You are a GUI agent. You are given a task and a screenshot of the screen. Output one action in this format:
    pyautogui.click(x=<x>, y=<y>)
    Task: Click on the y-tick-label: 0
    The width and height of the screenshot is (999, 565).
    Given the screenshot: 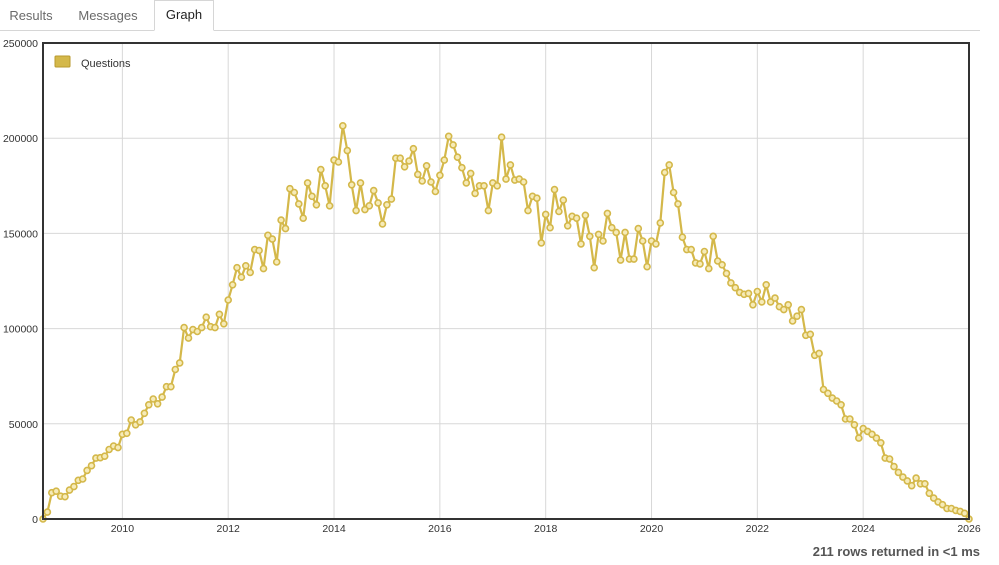 What is the action you would take?
    pyautogui.click(x=35, y=520)
    